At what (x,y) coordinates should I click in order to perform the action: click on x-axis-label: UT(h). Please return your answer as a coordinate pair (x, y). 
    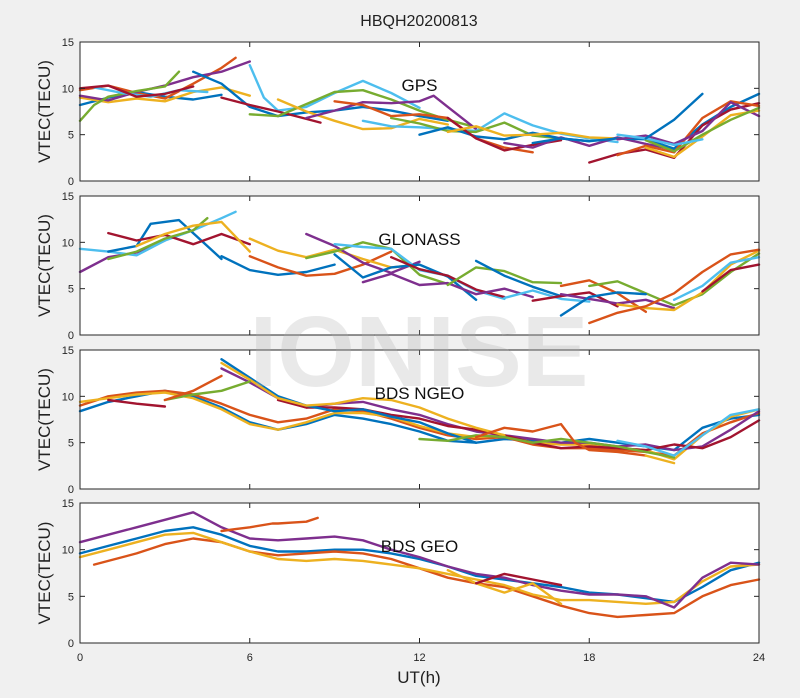
    Looking at the image, I should click on (418, 677).